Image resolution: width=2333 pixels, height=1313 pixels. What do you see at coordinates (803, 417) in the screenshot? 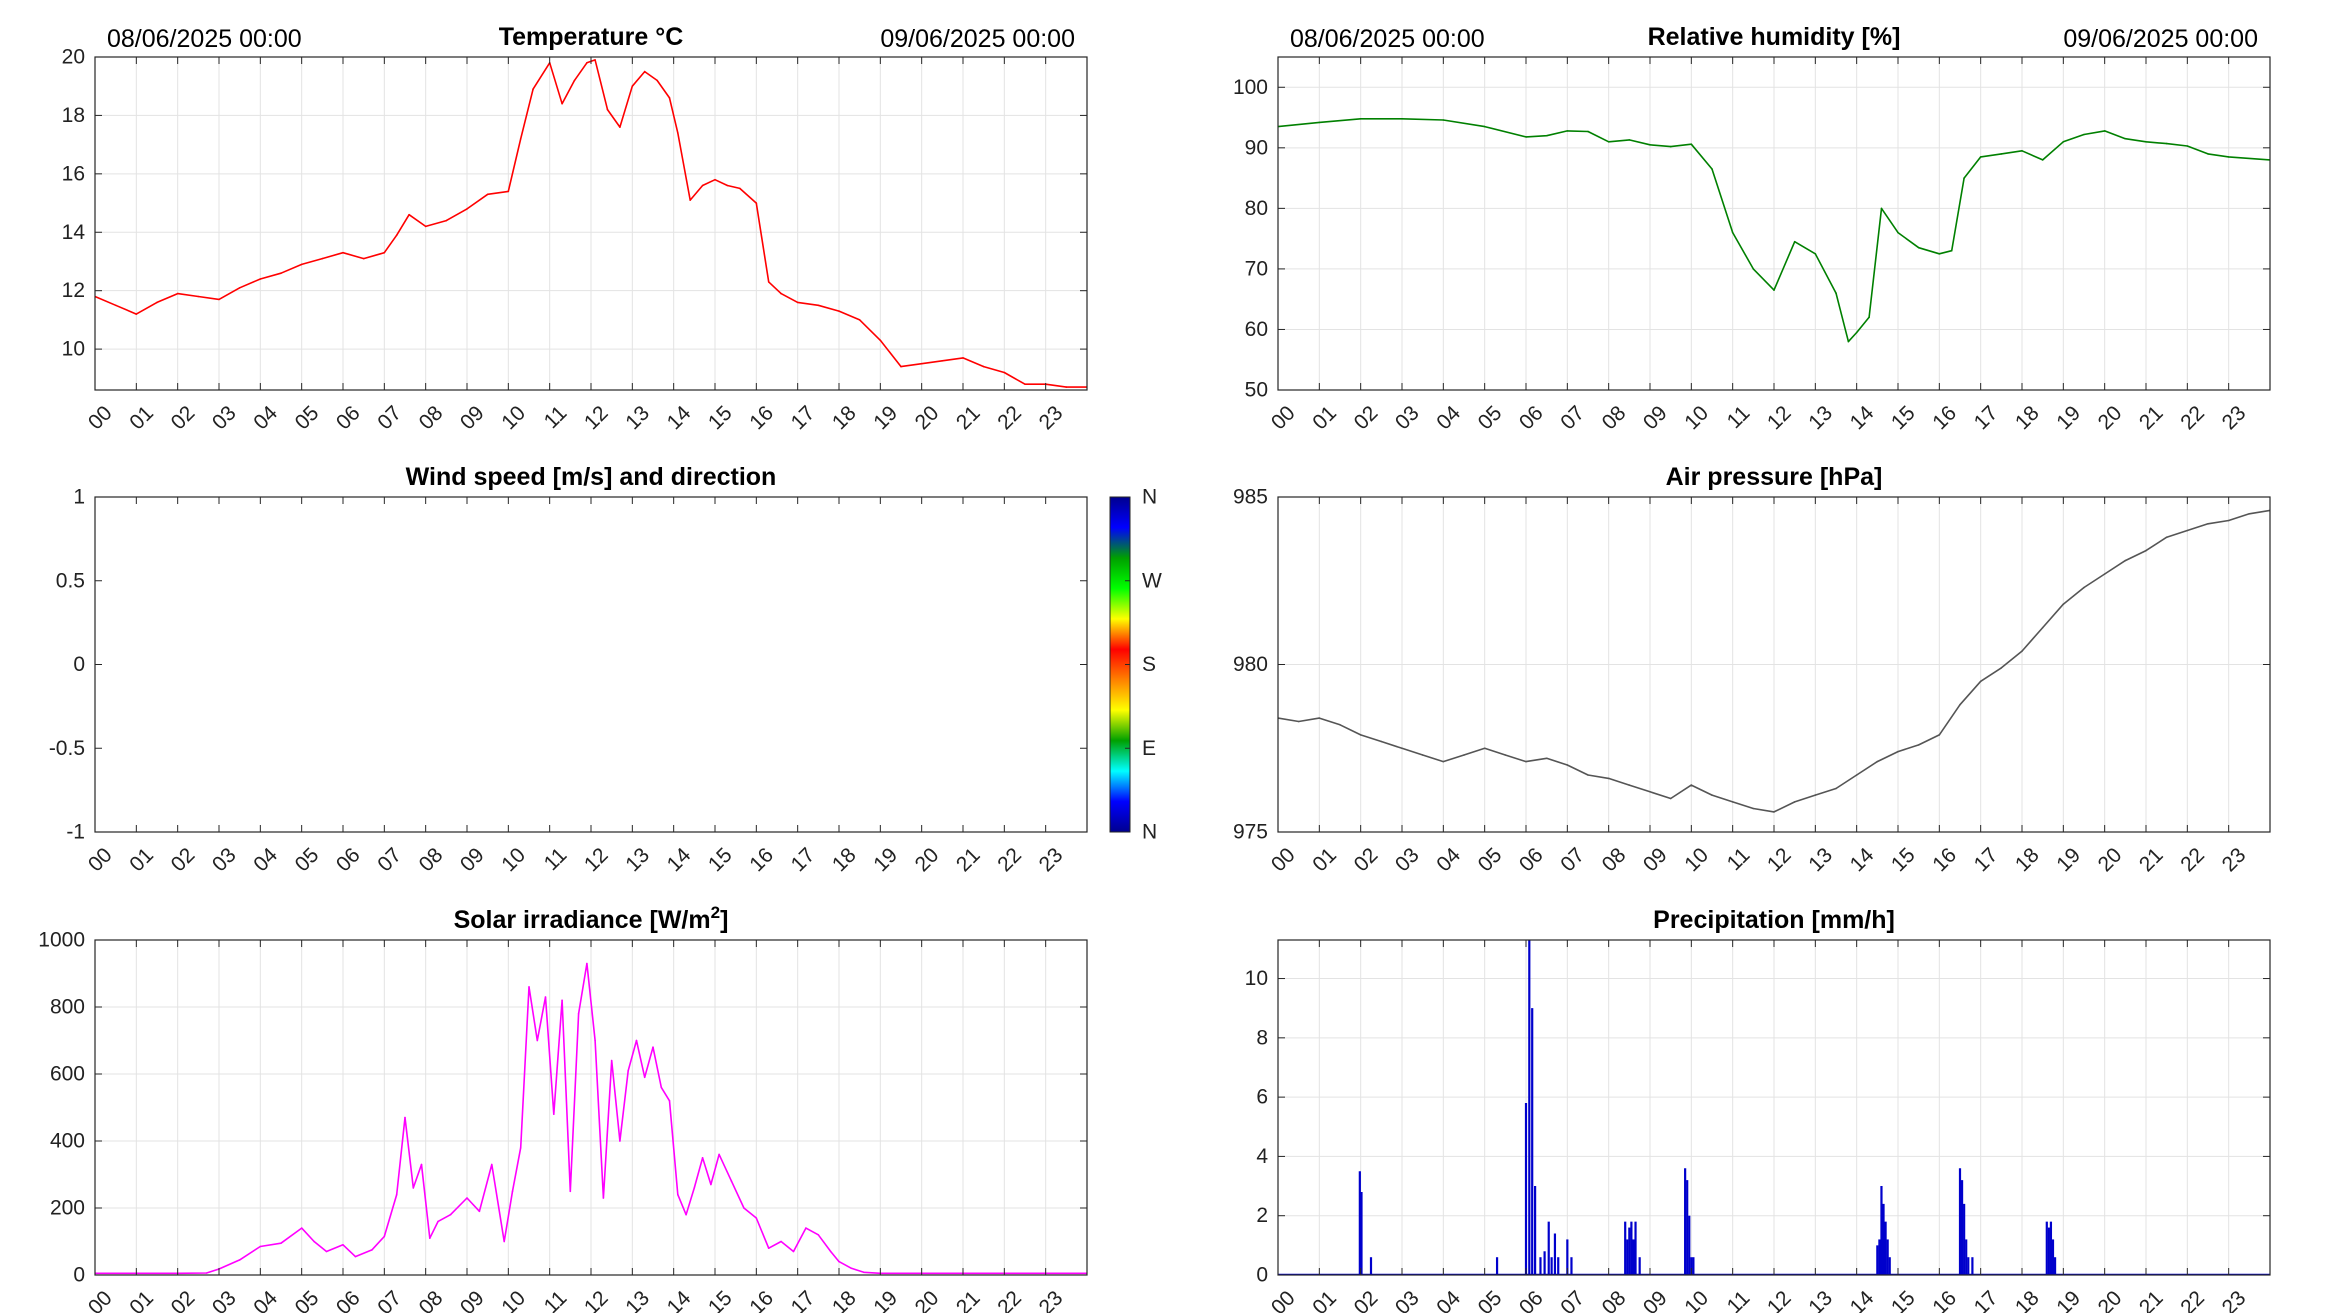
I see `x-tick-label: 17` at bounding box center [803, 417].